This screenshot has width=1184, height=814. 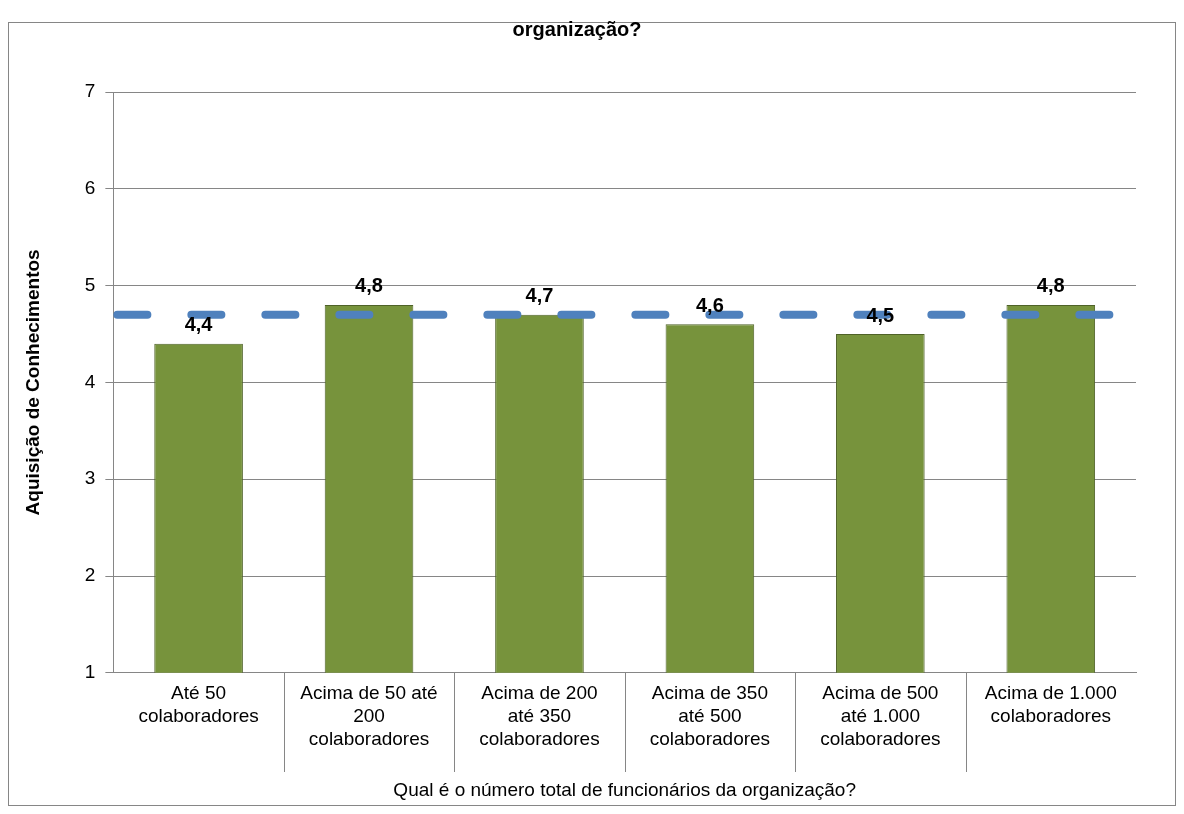 I want to click on x-tick-label: Acima de 500 até 1.000 colaboradores, so click(x=880, y=716).